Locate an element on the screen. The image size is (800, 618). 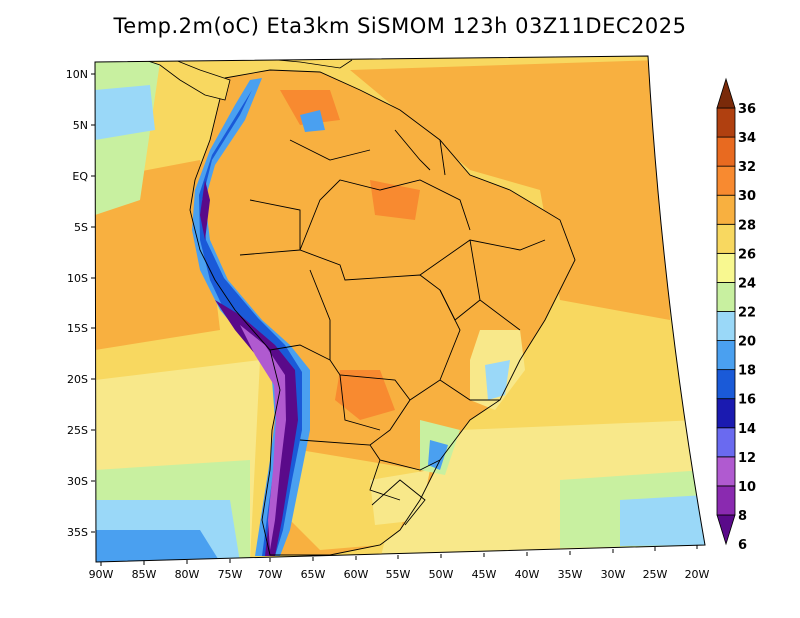
lat-label-5n: 5N is located at coordinates (84, 125).